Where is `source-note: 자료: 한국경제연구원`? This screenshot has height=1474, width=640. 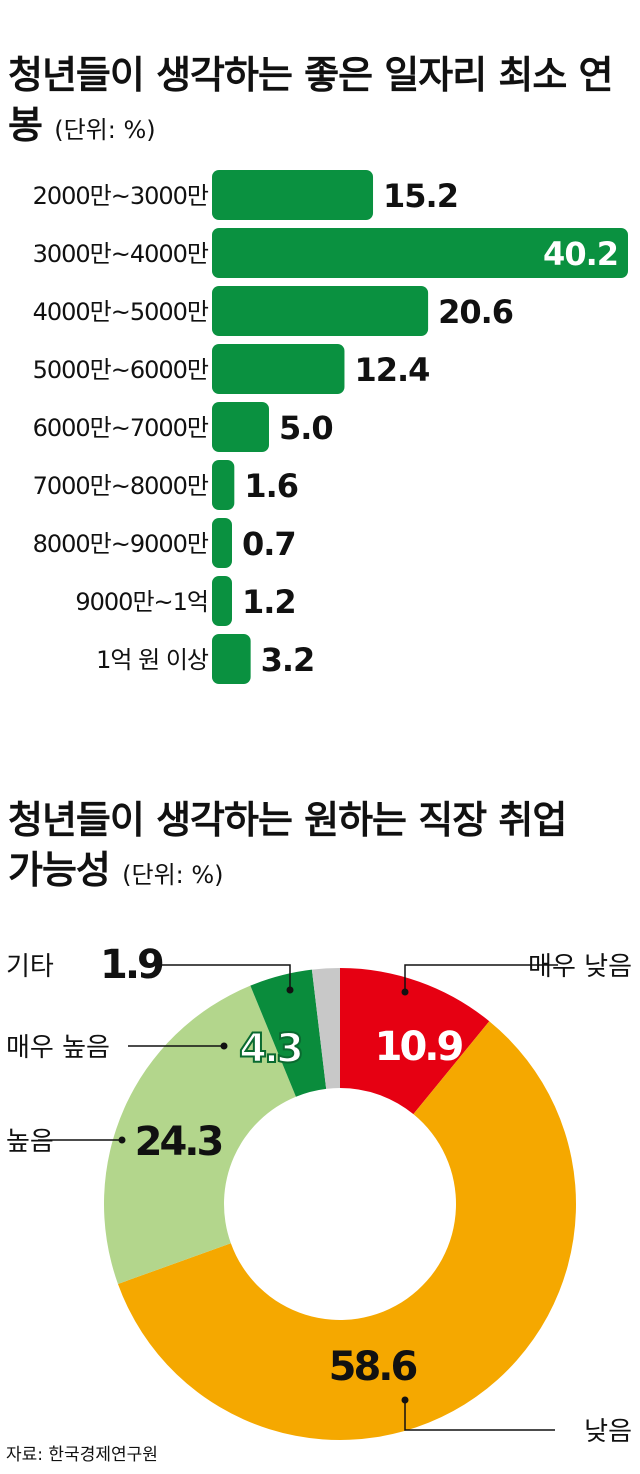 source-note: 자료: 한국경제연구원 is located at coordinates (82, 1455).